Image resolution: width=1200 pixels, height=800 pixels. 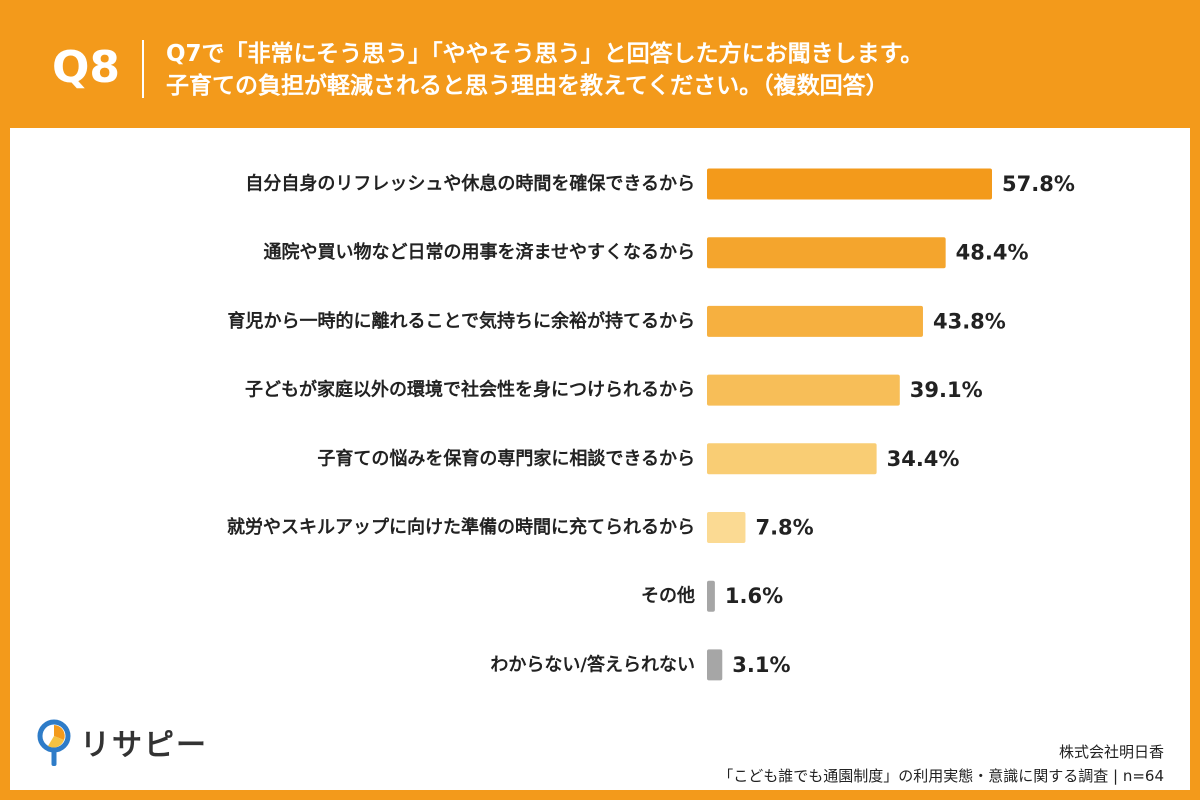 What do you see at coordinates (54, 742) in the screenshot?
I see `pin-pie-icon` at bounding box center [54, 742].